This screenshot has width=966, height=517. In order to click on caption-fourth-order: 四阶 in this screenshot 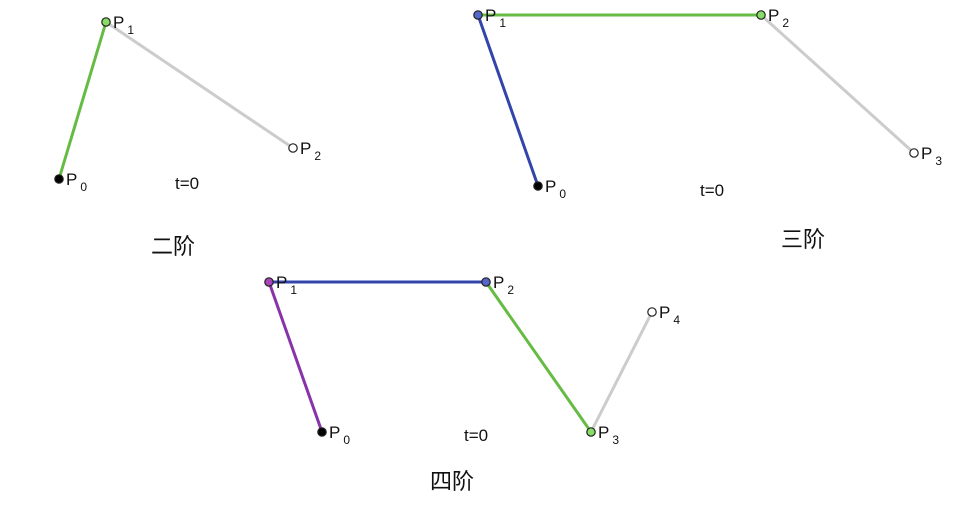, I will do `click(452, 482)`.